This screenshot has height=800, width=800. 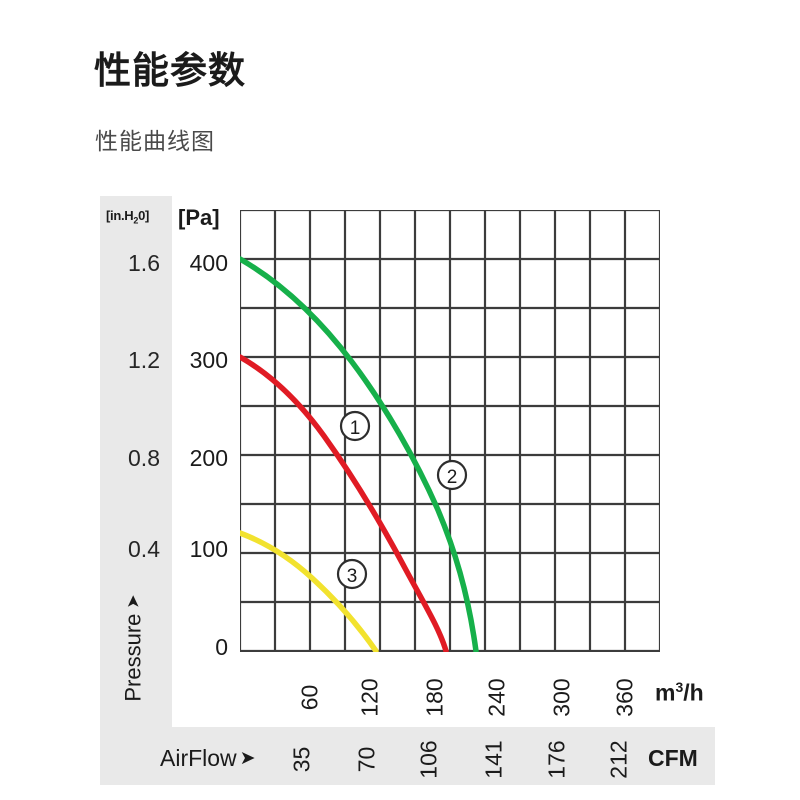 I want to click on x-axis-primary-unit: m3/h, so click(x=679, y=693).